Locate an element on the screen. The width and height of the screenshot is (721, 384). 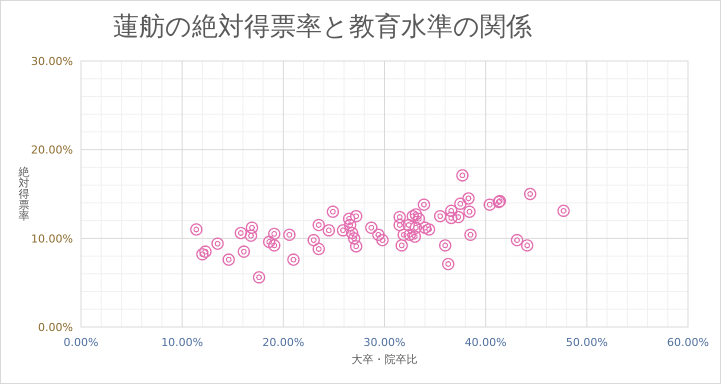
x-tick-label: 30.00% is located at coordinates (385, 342).